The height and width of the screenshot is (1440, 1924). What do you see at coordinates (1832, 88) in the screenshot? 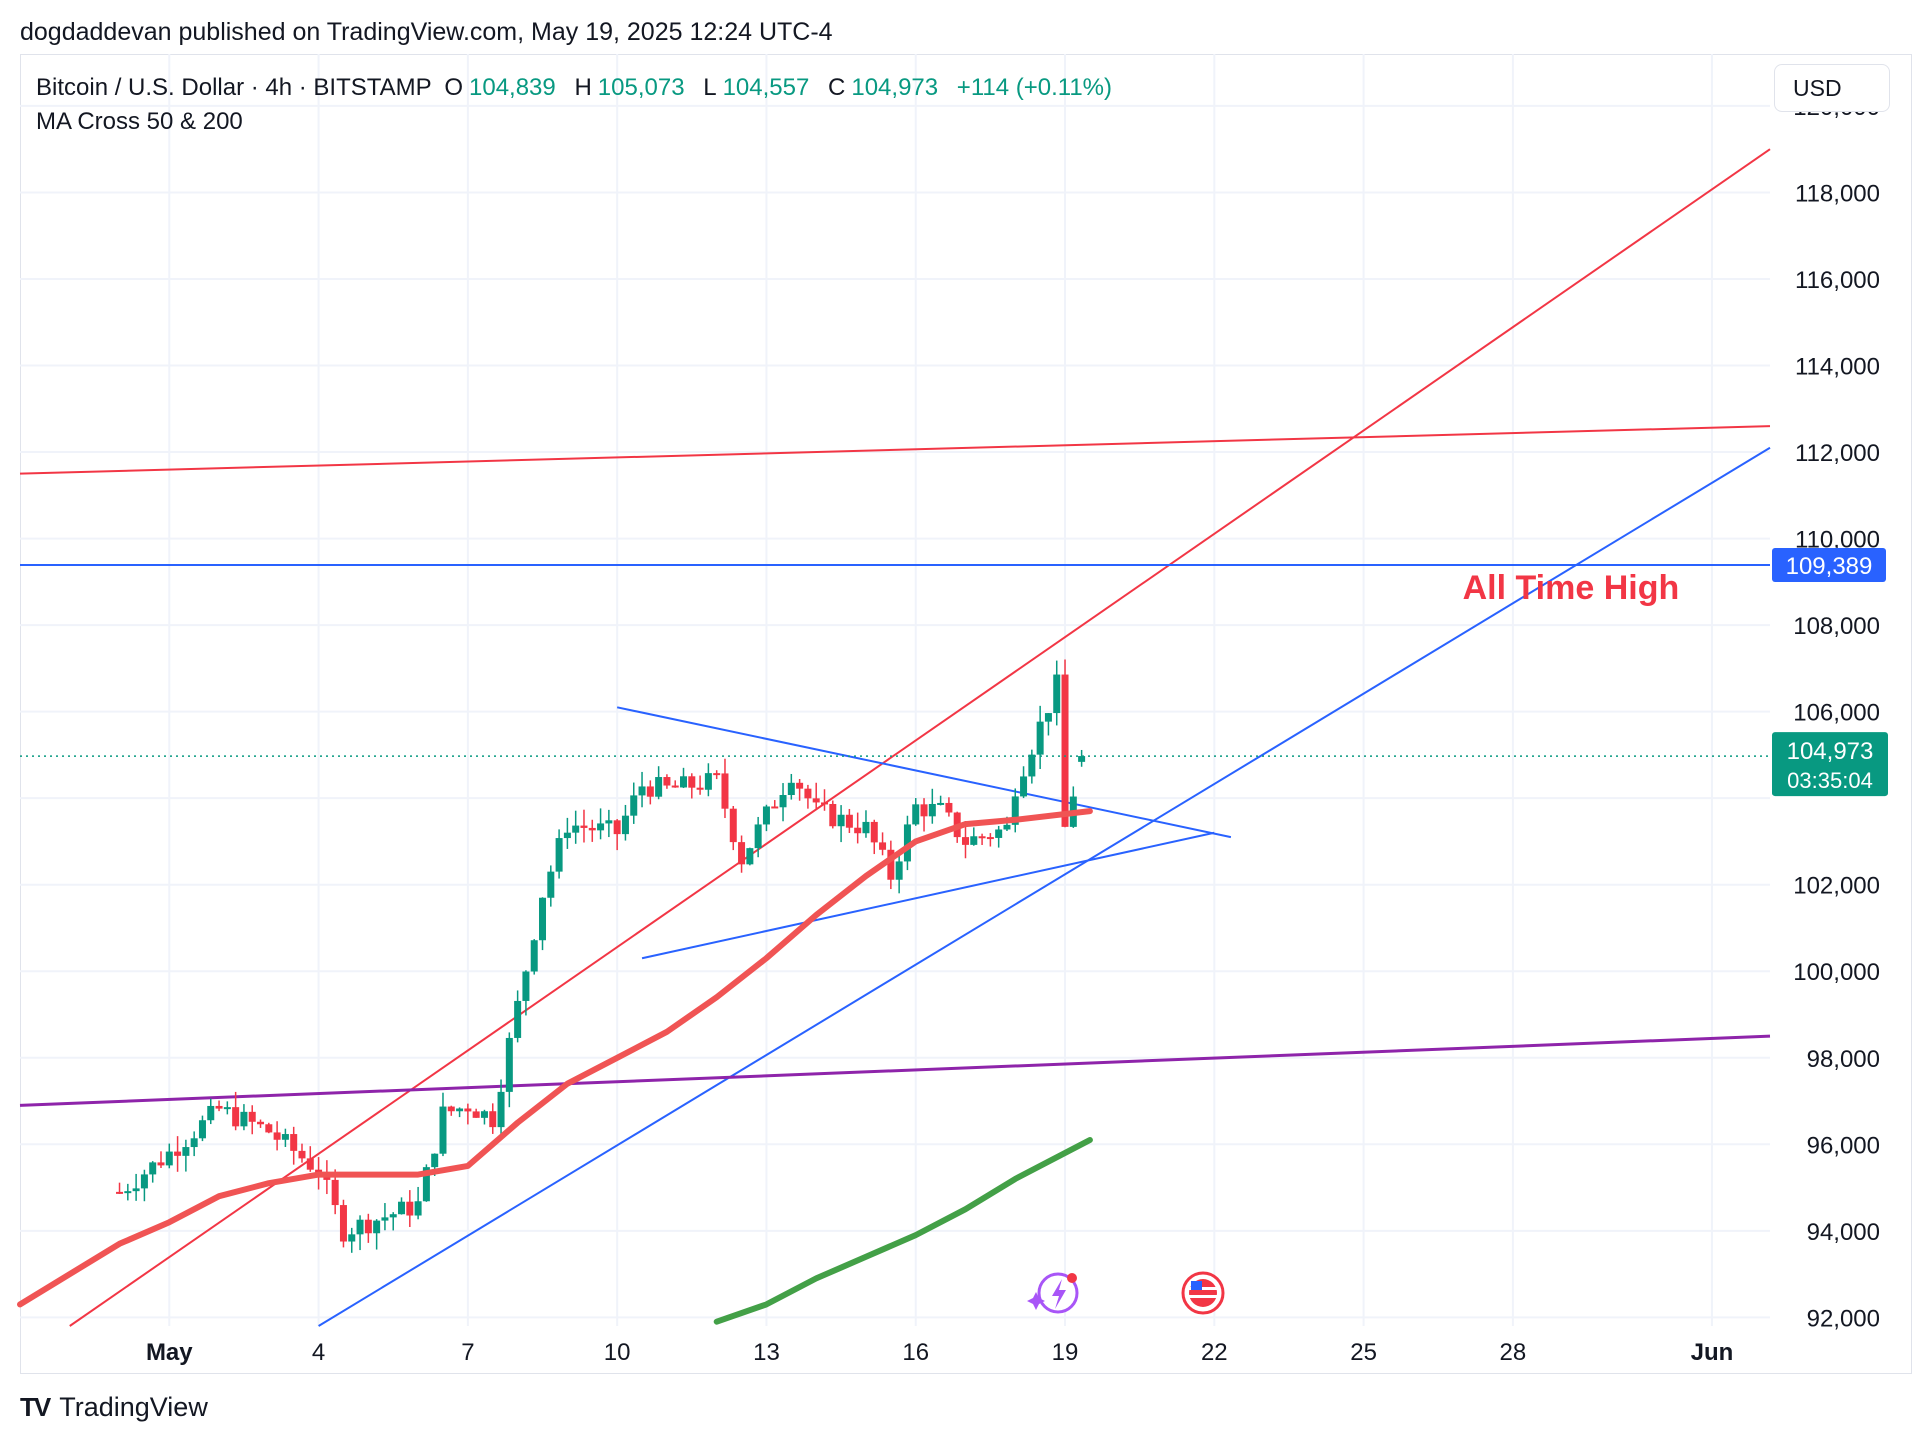
I see `currency-button: USD` at bounding box center [1832, 88].